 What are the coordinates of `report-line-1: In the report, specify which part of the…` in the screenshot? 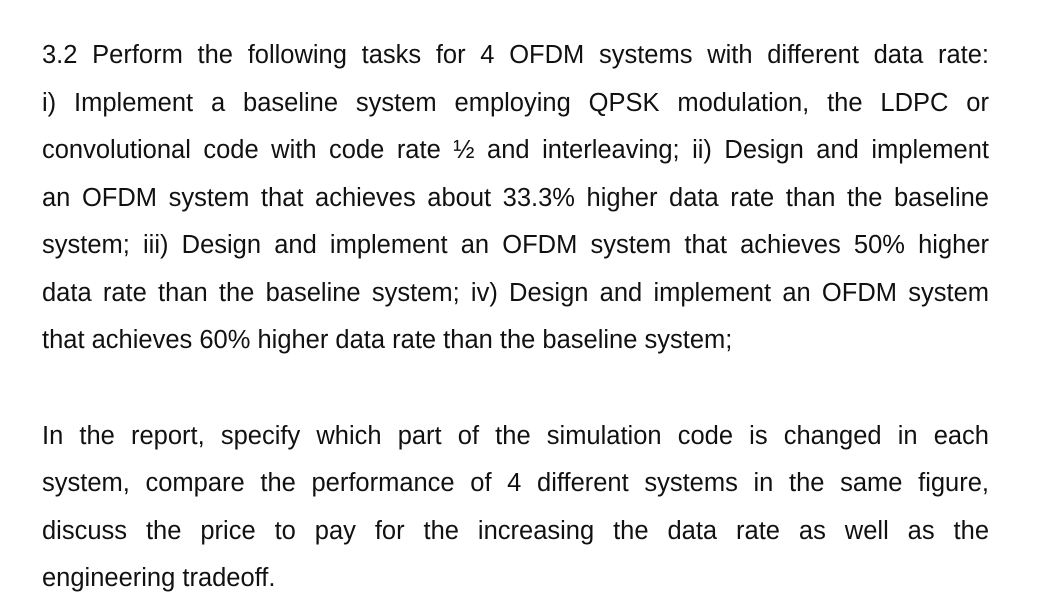 It's located at (515, 435).